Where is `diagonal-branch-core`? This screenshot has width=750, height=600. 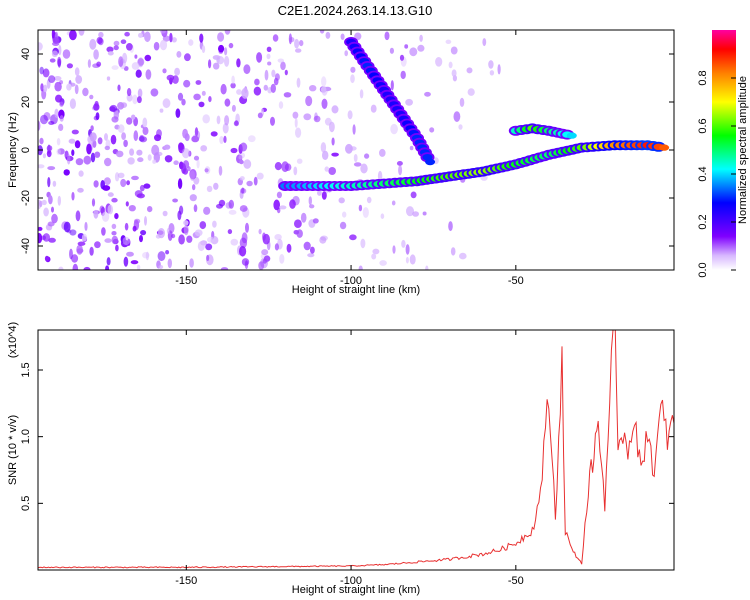
diagonal-branch-core is located at coordinates (427, 157).